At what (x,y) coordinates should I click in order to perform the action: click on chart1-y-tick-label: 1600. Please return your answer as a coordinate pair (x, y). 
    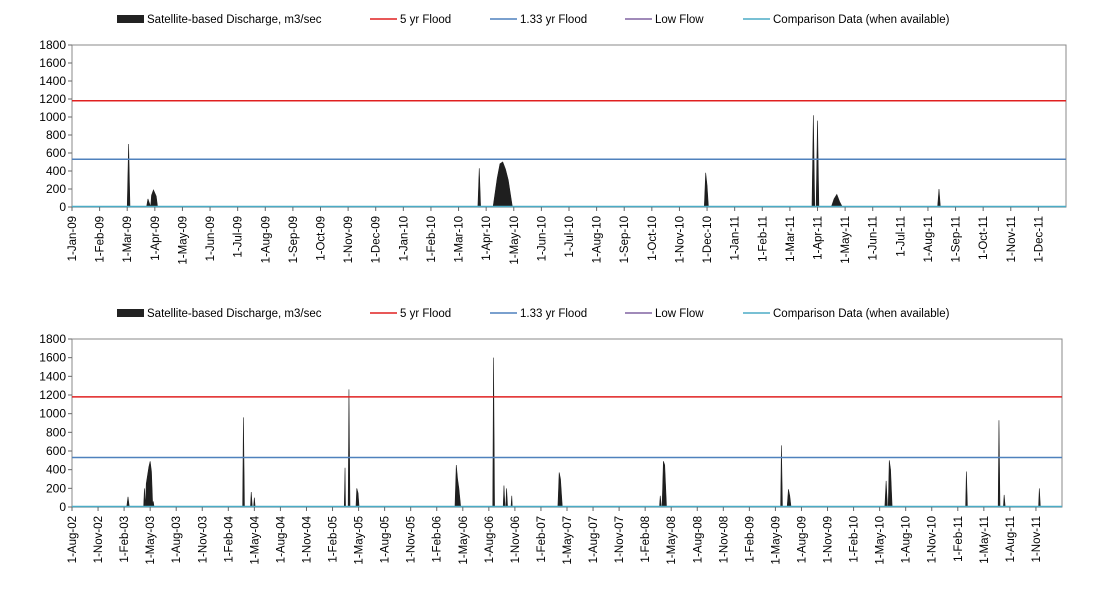
    Looking at the image, I should click on (52, 63).